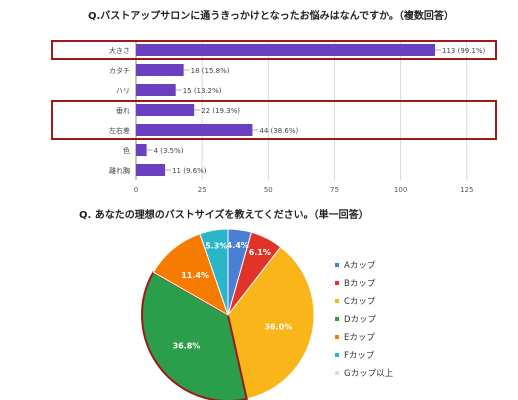 This screenshot has height=400, width=518. Describe the element at coordinates (359, 356) in the screenshot. I see `legend-label: Fカップ` at that location.